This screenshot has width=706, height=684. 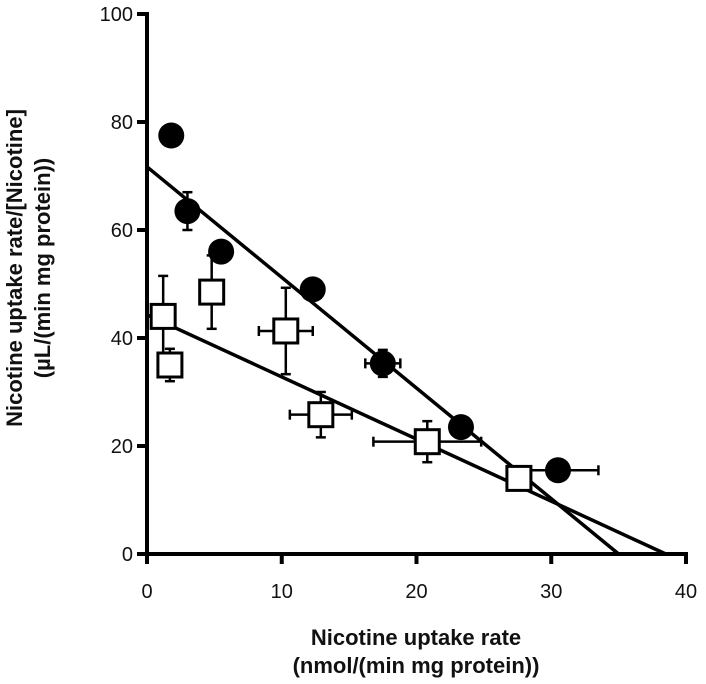 What do you see at coordinates (686, 592) in the screenshot?
I see `x-tick-label: 40` at bounding box center [686, 592].